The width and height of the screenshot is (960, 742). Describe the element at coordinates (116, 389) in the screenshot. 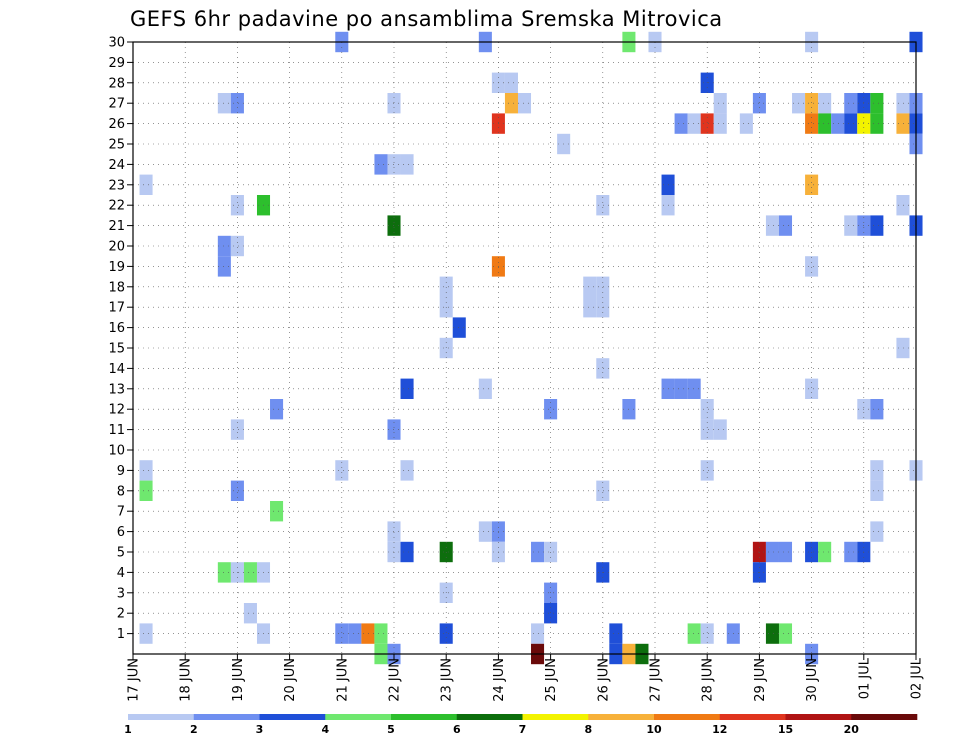

I see `y-tick-label: 13` at that location.